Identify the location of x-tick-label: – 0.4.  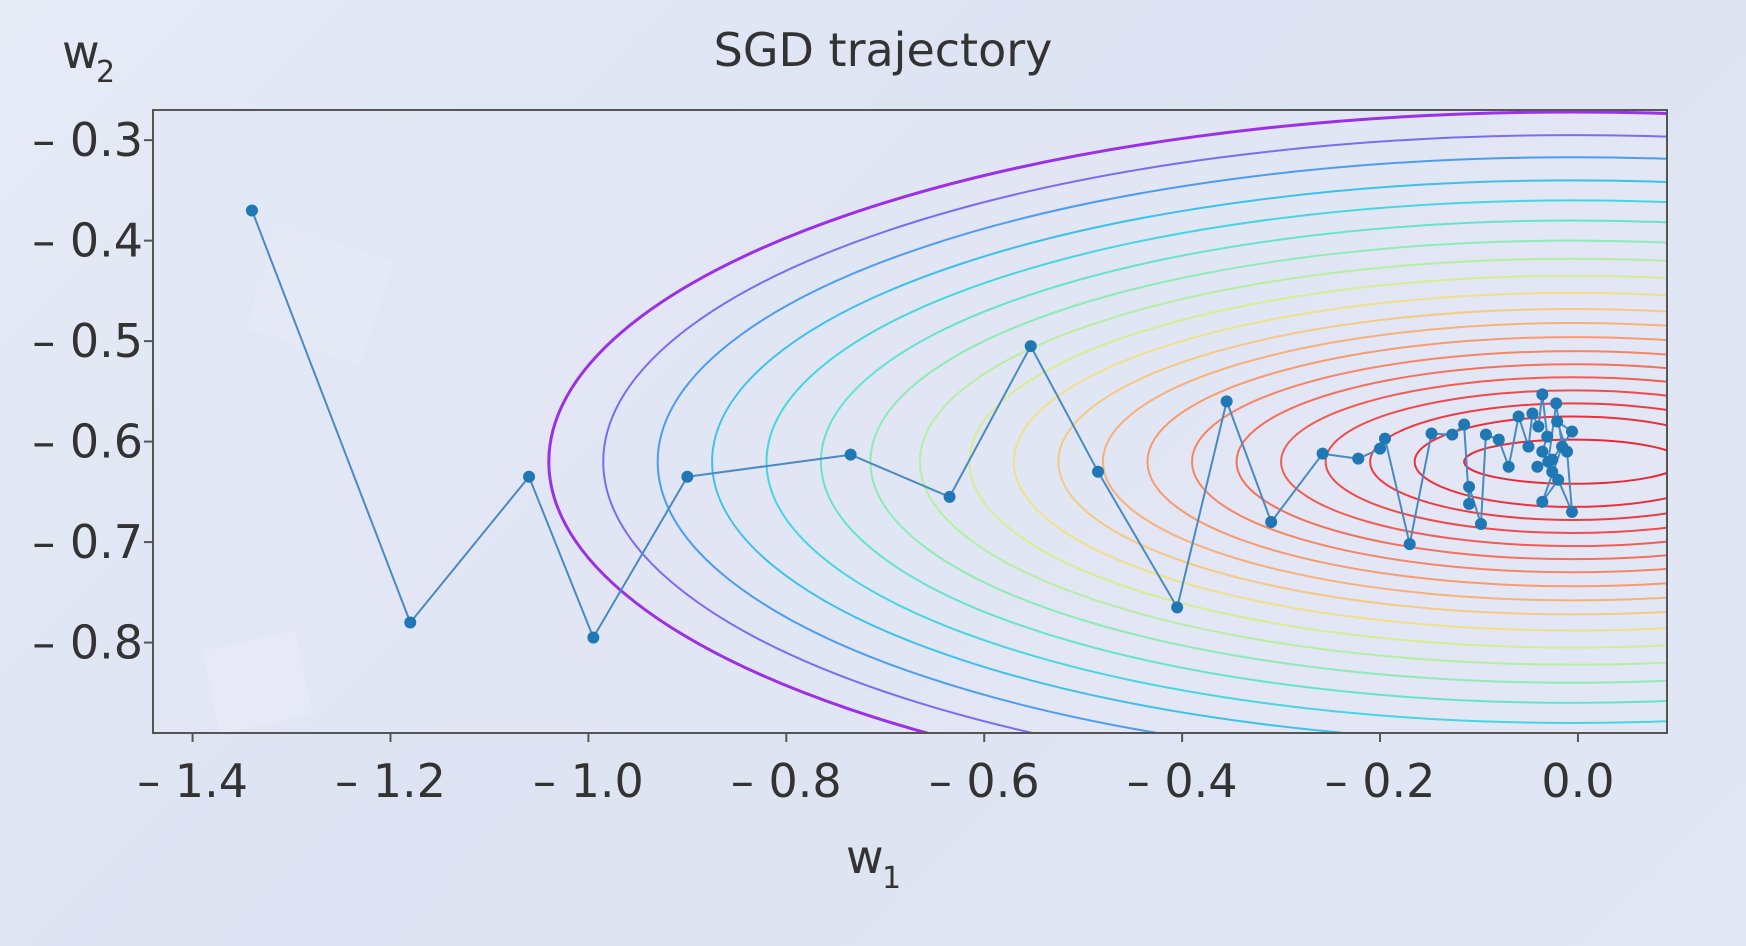
(1182, 781).